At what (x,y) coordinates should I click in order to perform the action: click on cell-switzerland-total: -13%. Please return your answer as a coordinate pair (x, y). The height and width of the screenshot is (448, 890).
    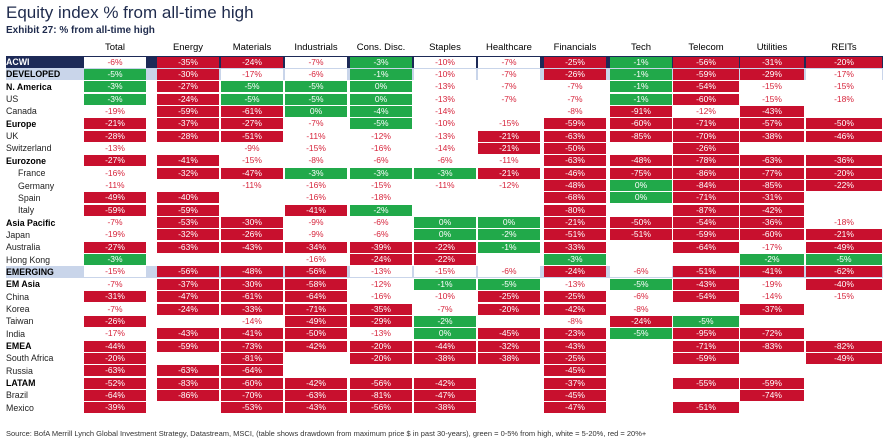
    Looking at the image, I should click on (115, 148).